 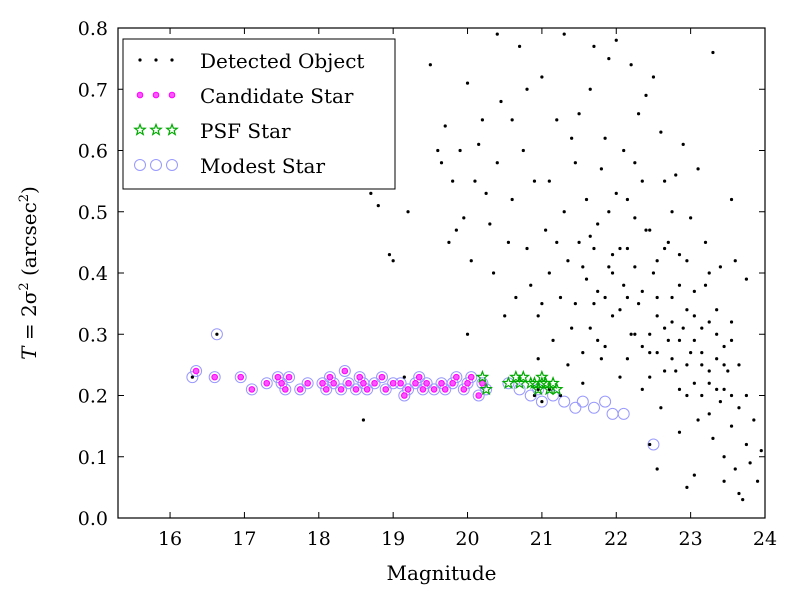 What do you see at coordinates (29, 318) in the screenshot?
I see `y-axis-label-part: = 2σ` at bounding box center [29, 318].